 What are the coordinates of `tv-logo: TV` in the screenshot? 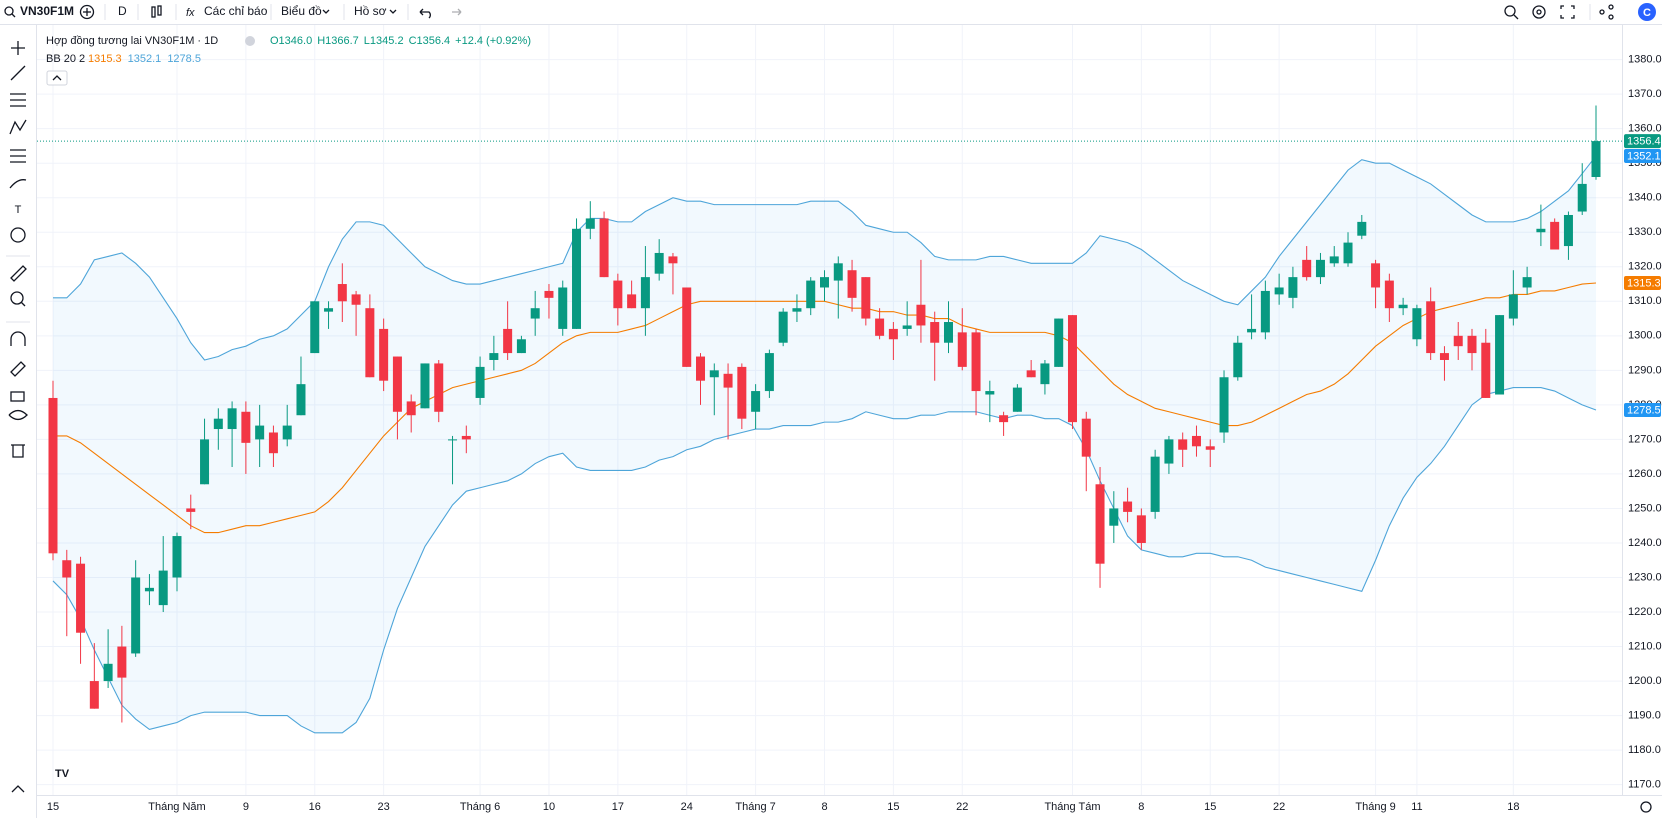 It's located at (62, 774).